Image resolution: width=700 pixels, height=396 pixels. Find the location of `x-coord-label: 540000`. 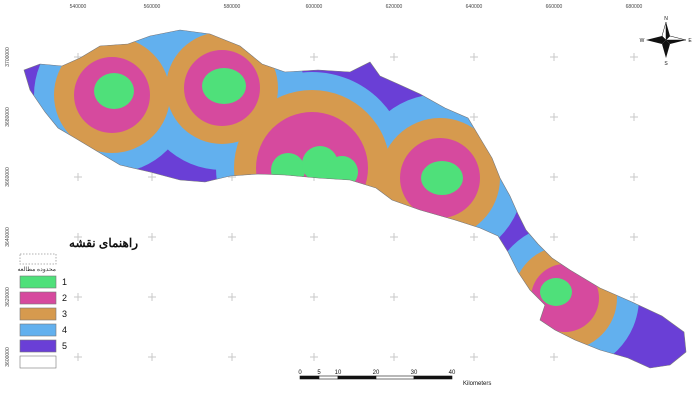

x-coord-label: 540000 is located at coordinates (78, 7).